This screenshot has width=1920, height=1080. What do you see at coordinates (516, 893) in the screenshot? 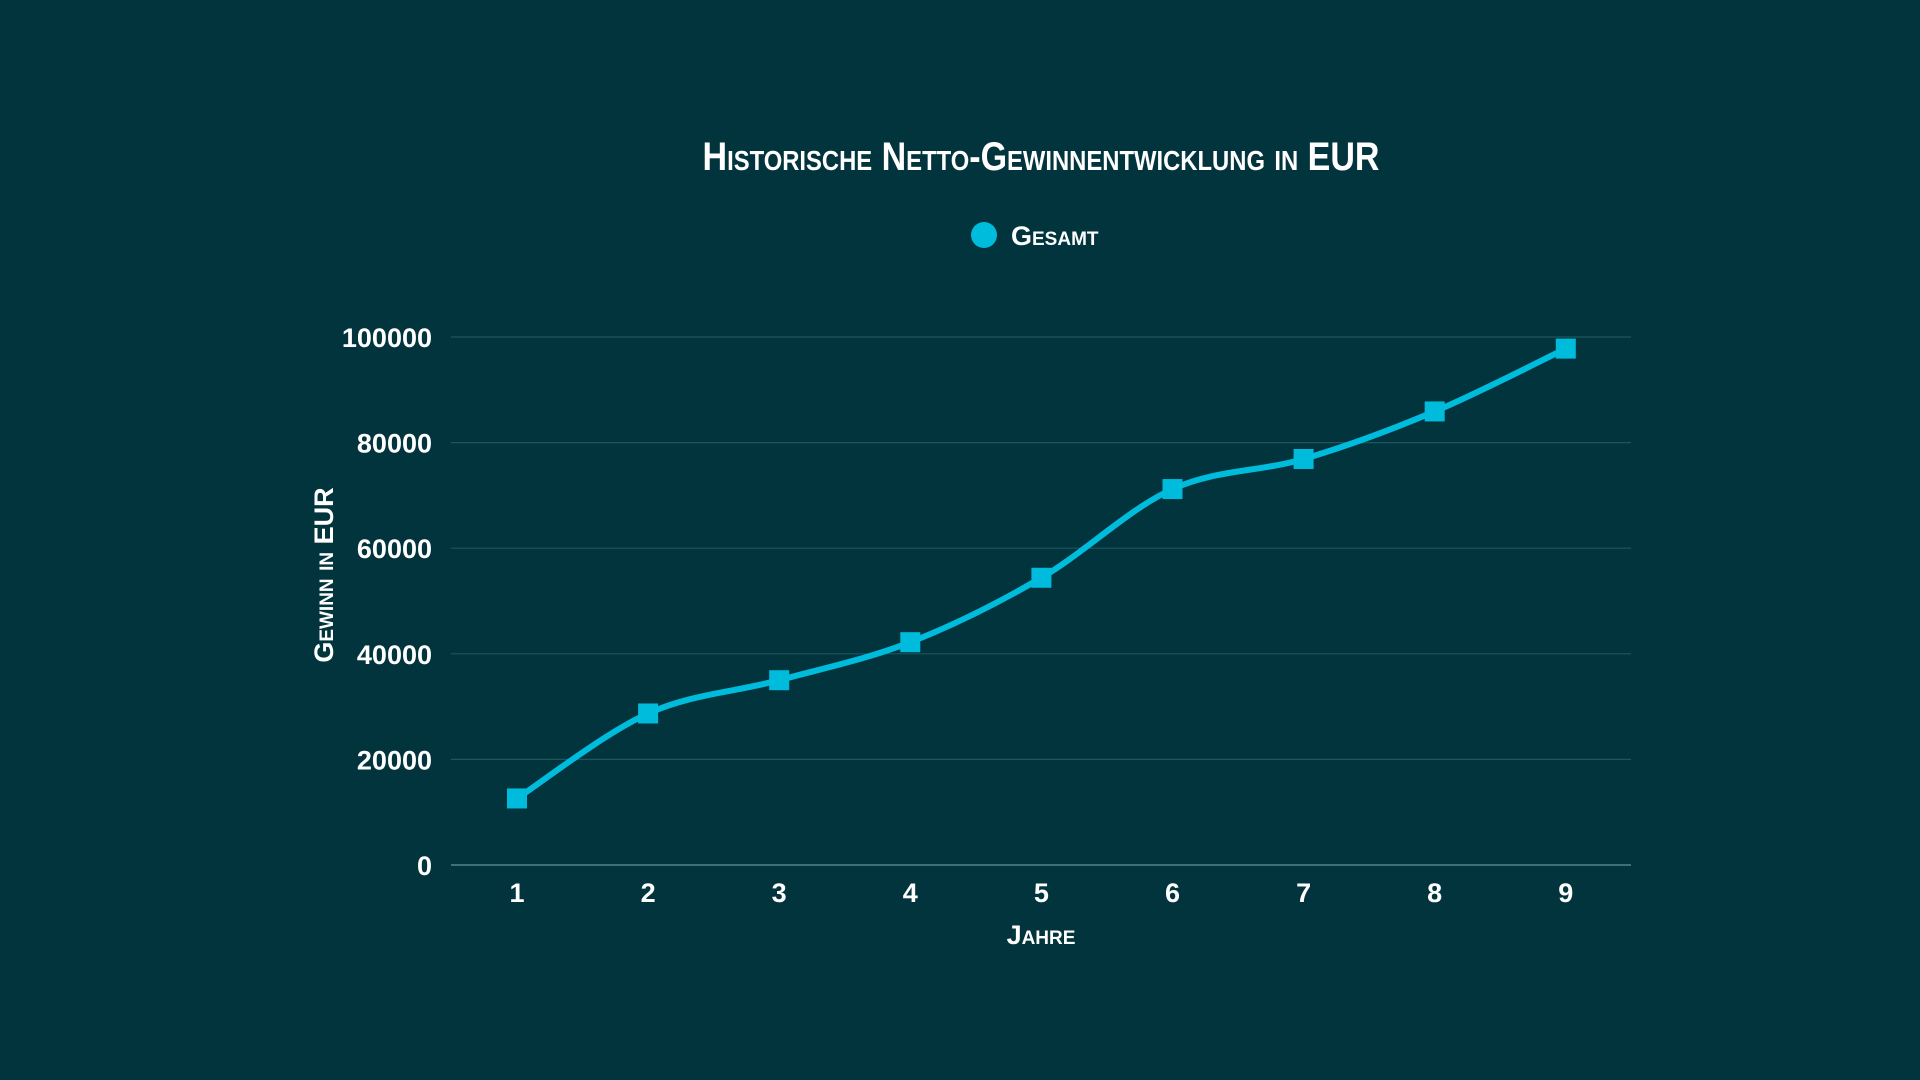
I see `x-tick-label: 1` at bounding box center [516, 893].